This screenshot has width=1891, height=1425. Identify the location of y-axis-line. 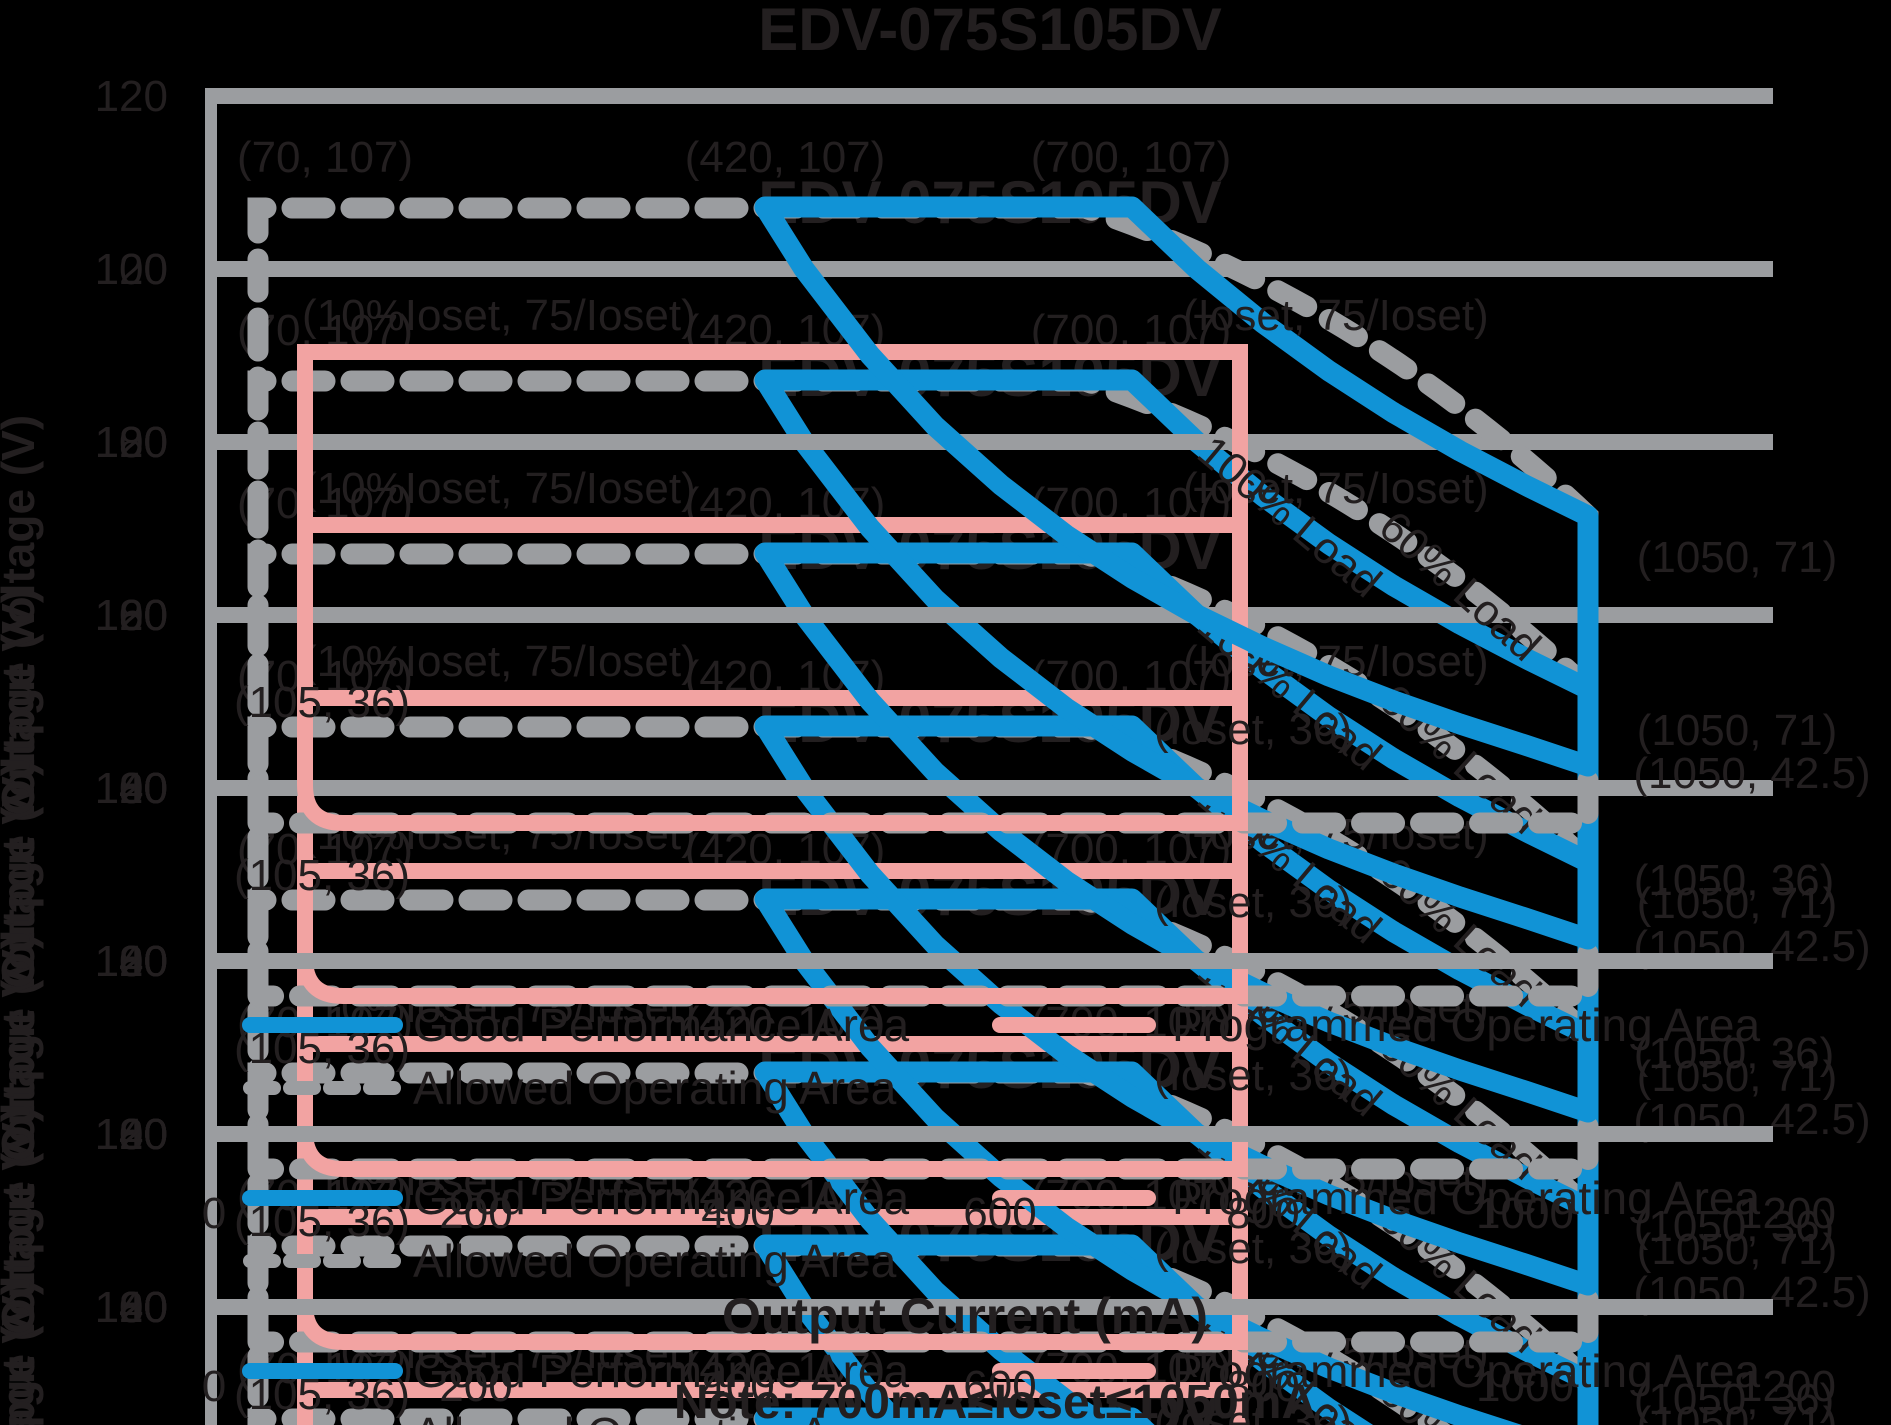
(211, 615).